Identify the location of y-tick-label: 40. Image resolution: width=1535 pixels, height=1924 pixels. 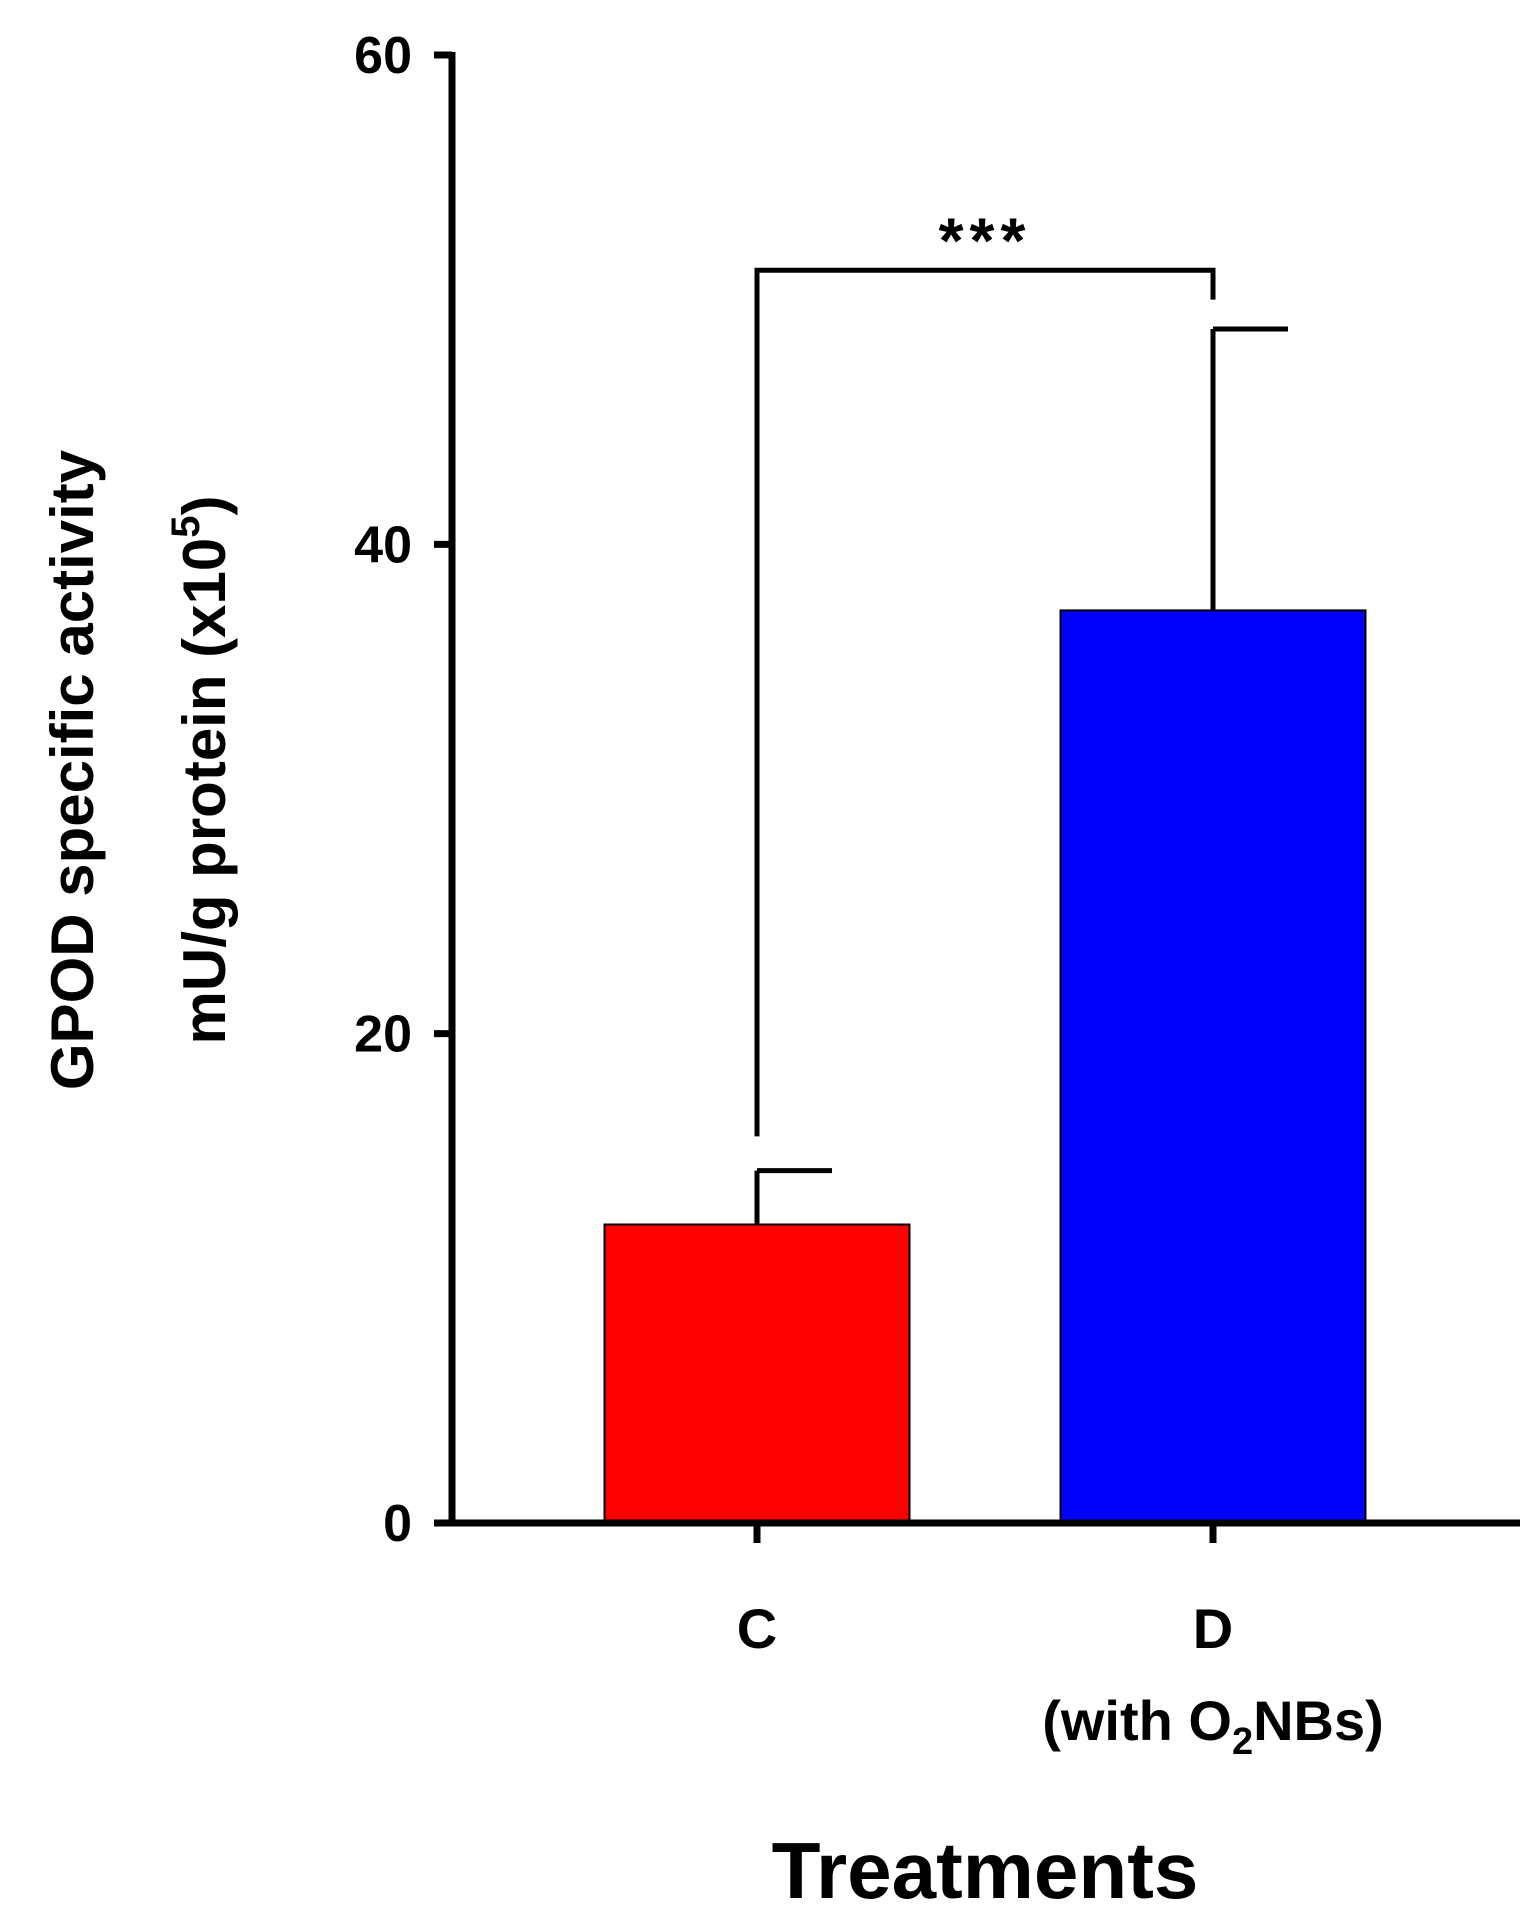
(383, 545).